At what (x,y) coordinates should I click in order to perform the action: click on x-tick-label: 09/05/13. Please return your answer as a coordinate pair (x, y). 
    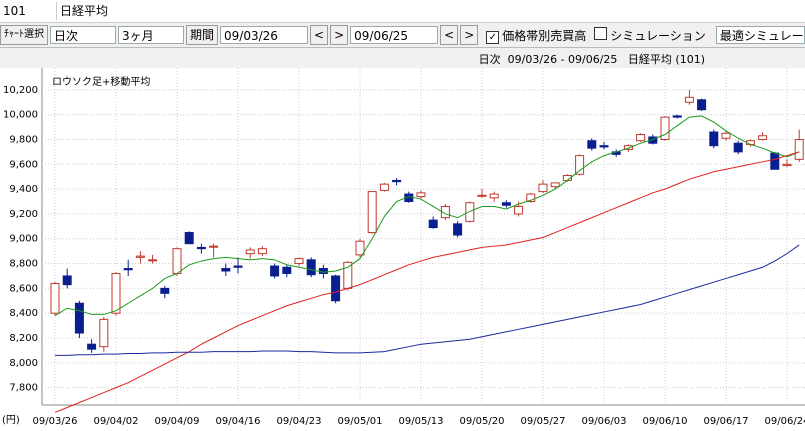
    Looking at the image, I should click on (421, 421).